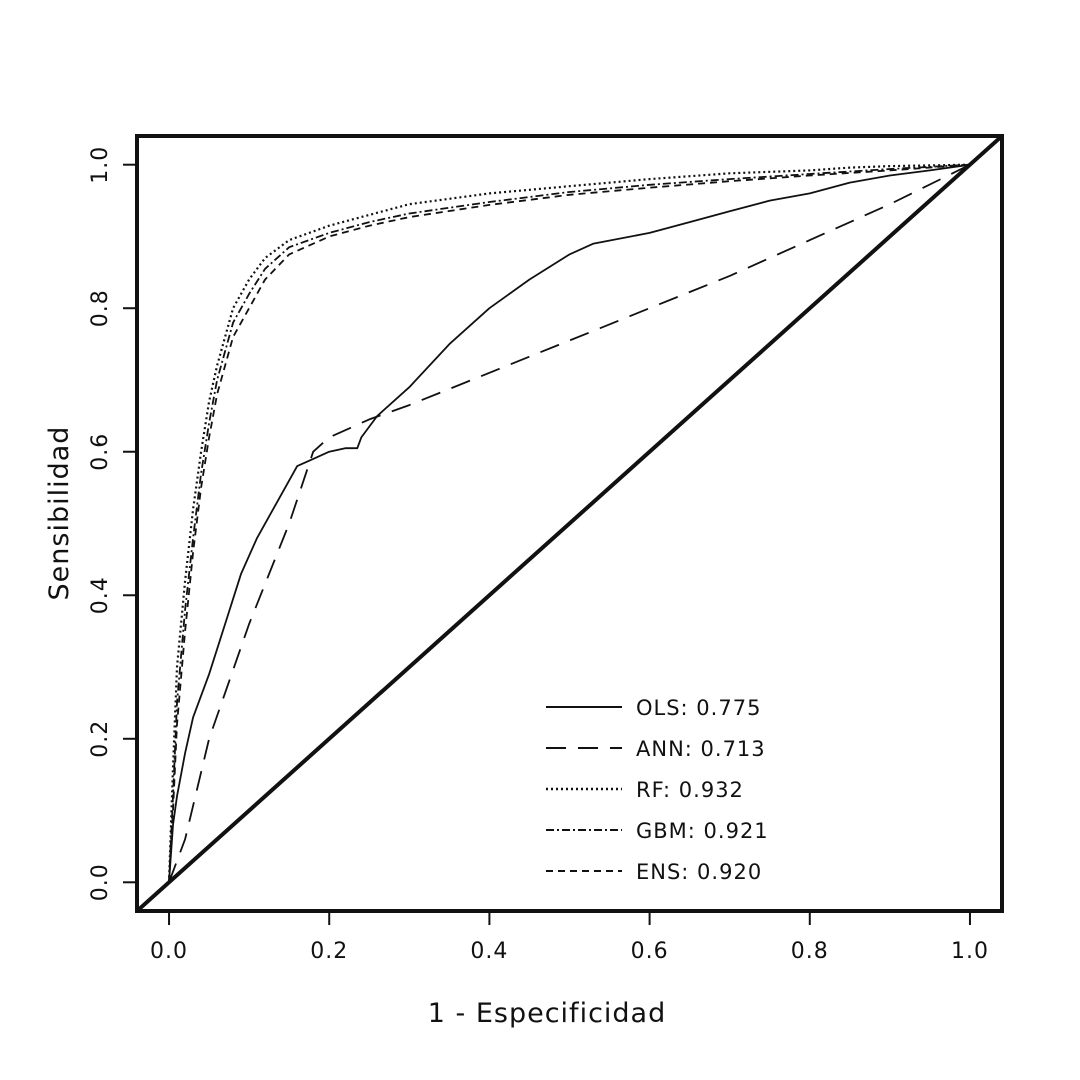 This screenshot has width=1080, height=1080. I want to click on y-tick-label: 0.2, so click(100, 739).